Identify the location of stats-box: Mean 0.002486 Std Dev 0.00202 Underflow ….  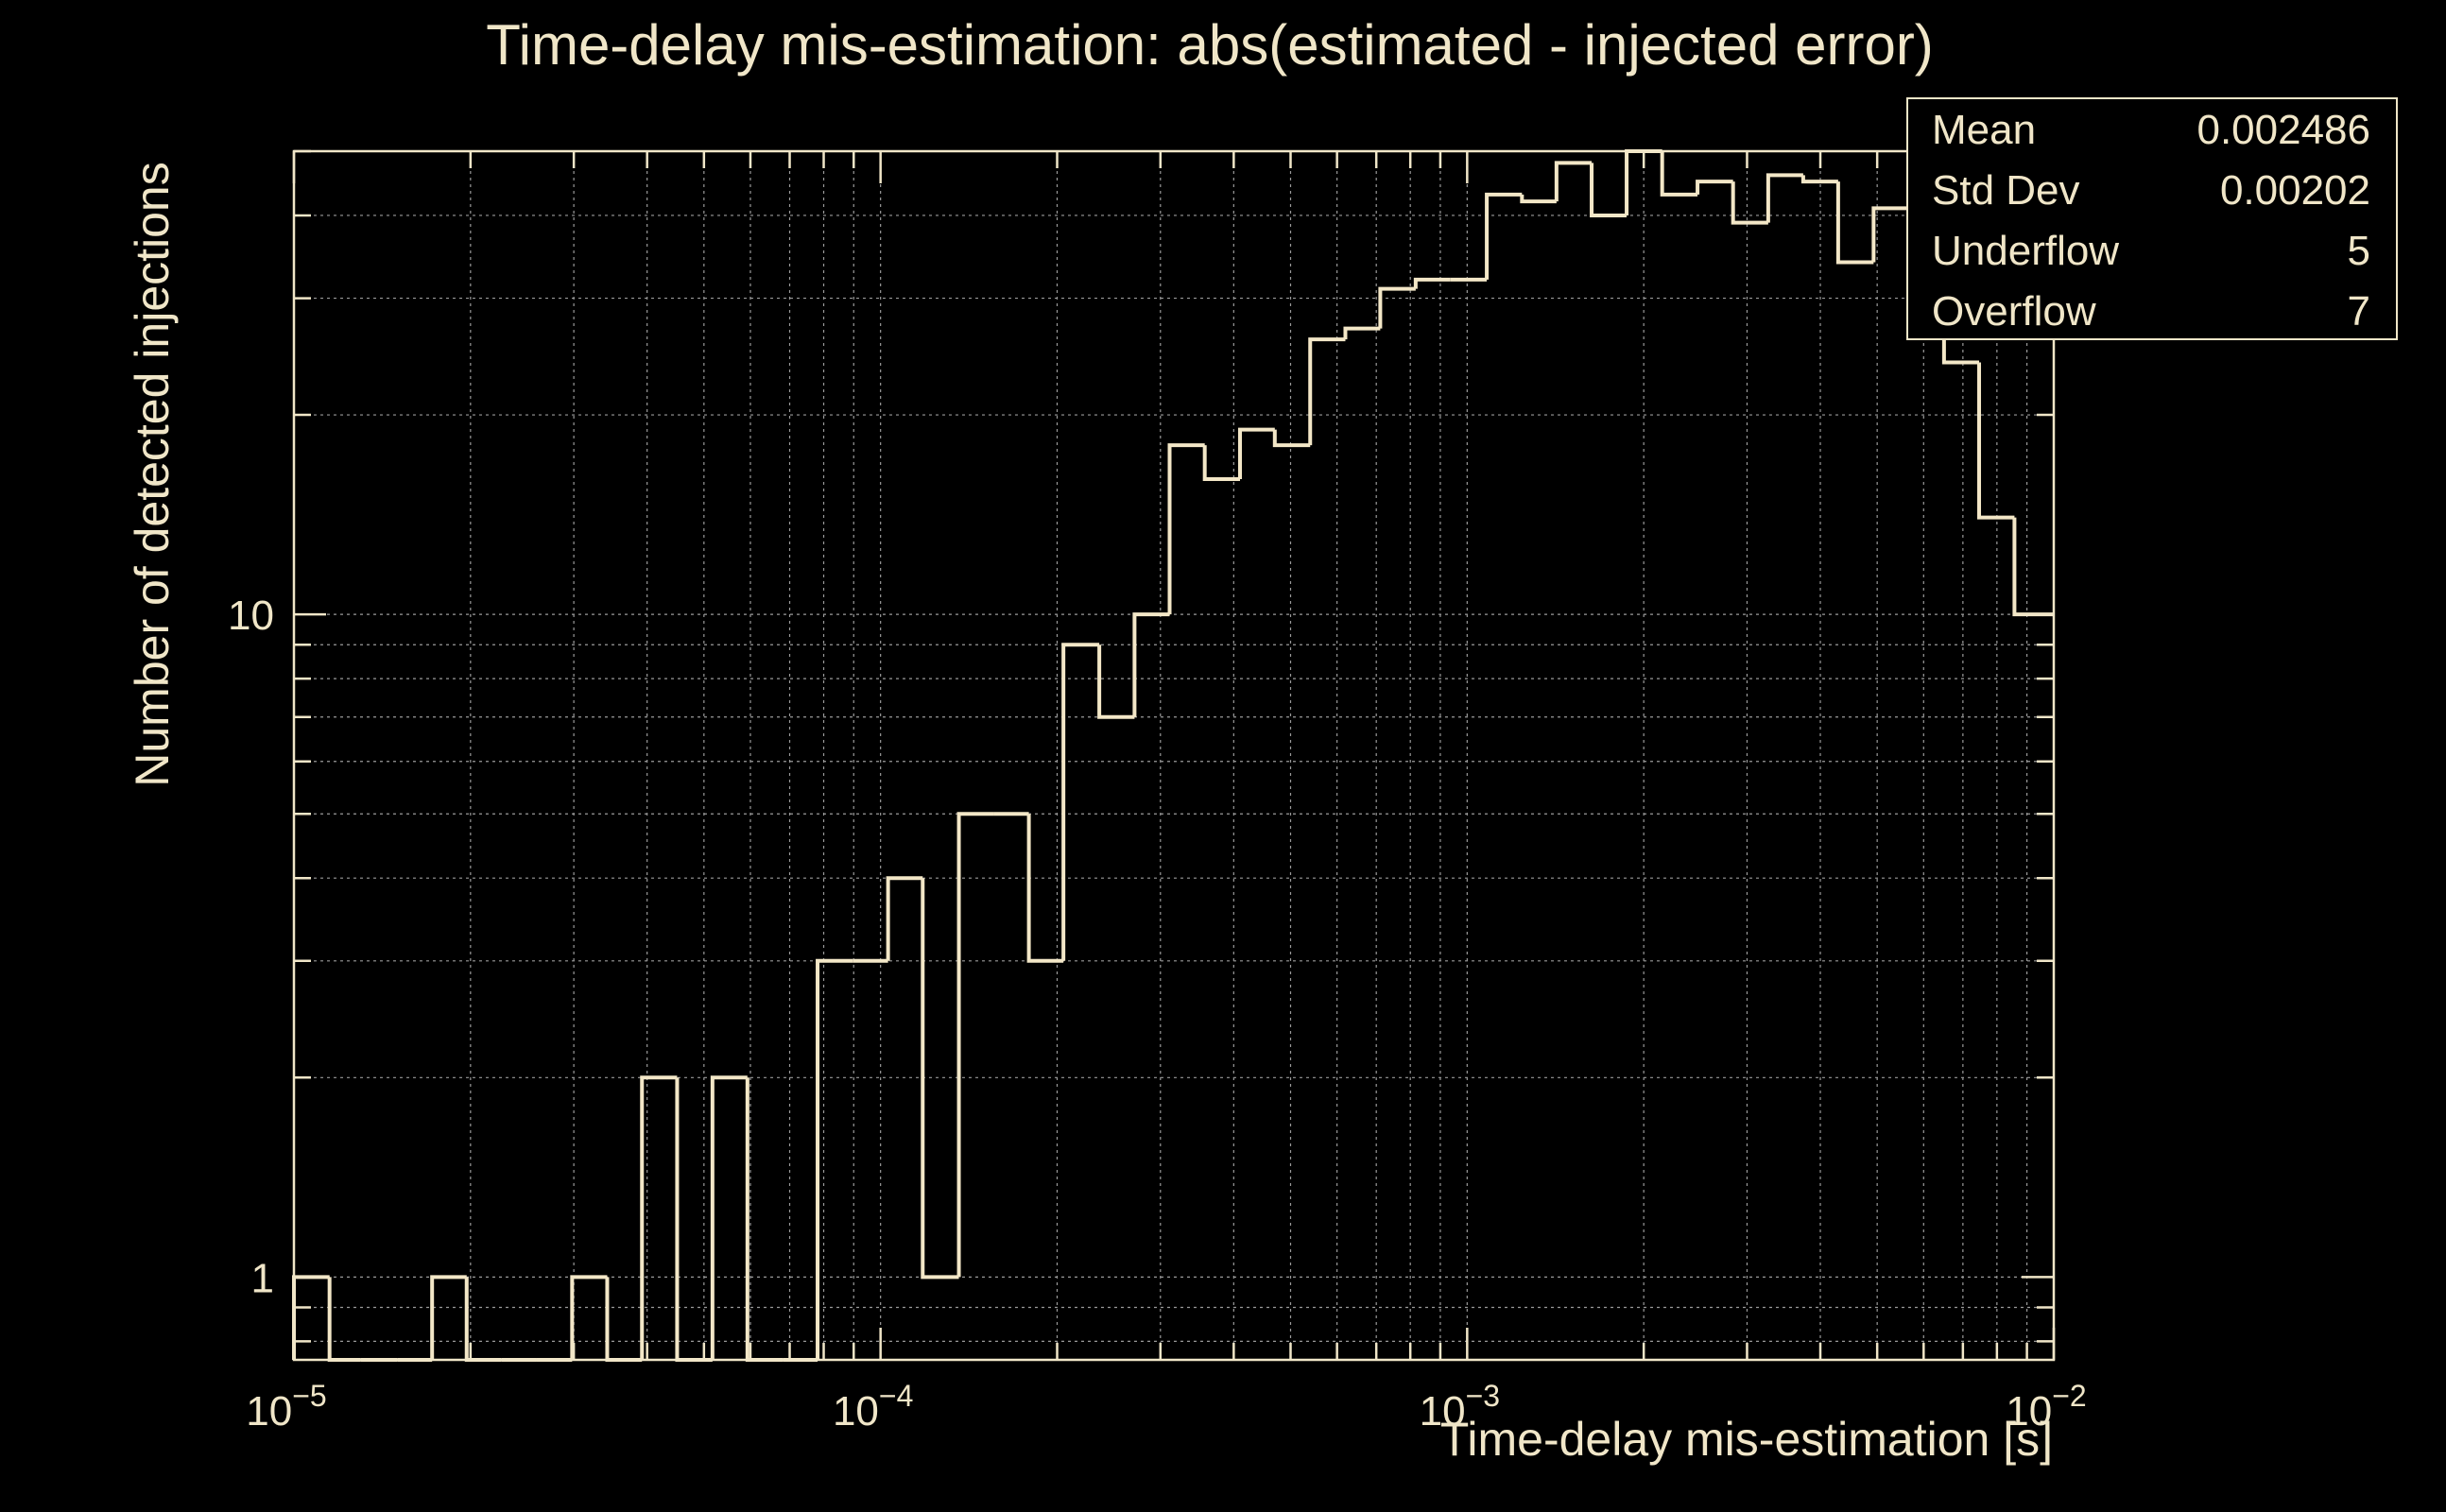
(2152, 218).